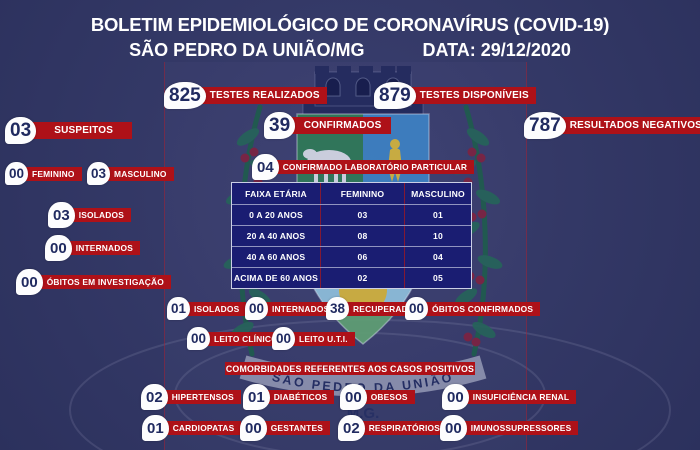 The width and height of the screenshot is (700, 450). What do you see at coordinates (297, 397) in the screenshot?
I see `stat-label: DIABÉTICOS` at bounding box center [297, 397].